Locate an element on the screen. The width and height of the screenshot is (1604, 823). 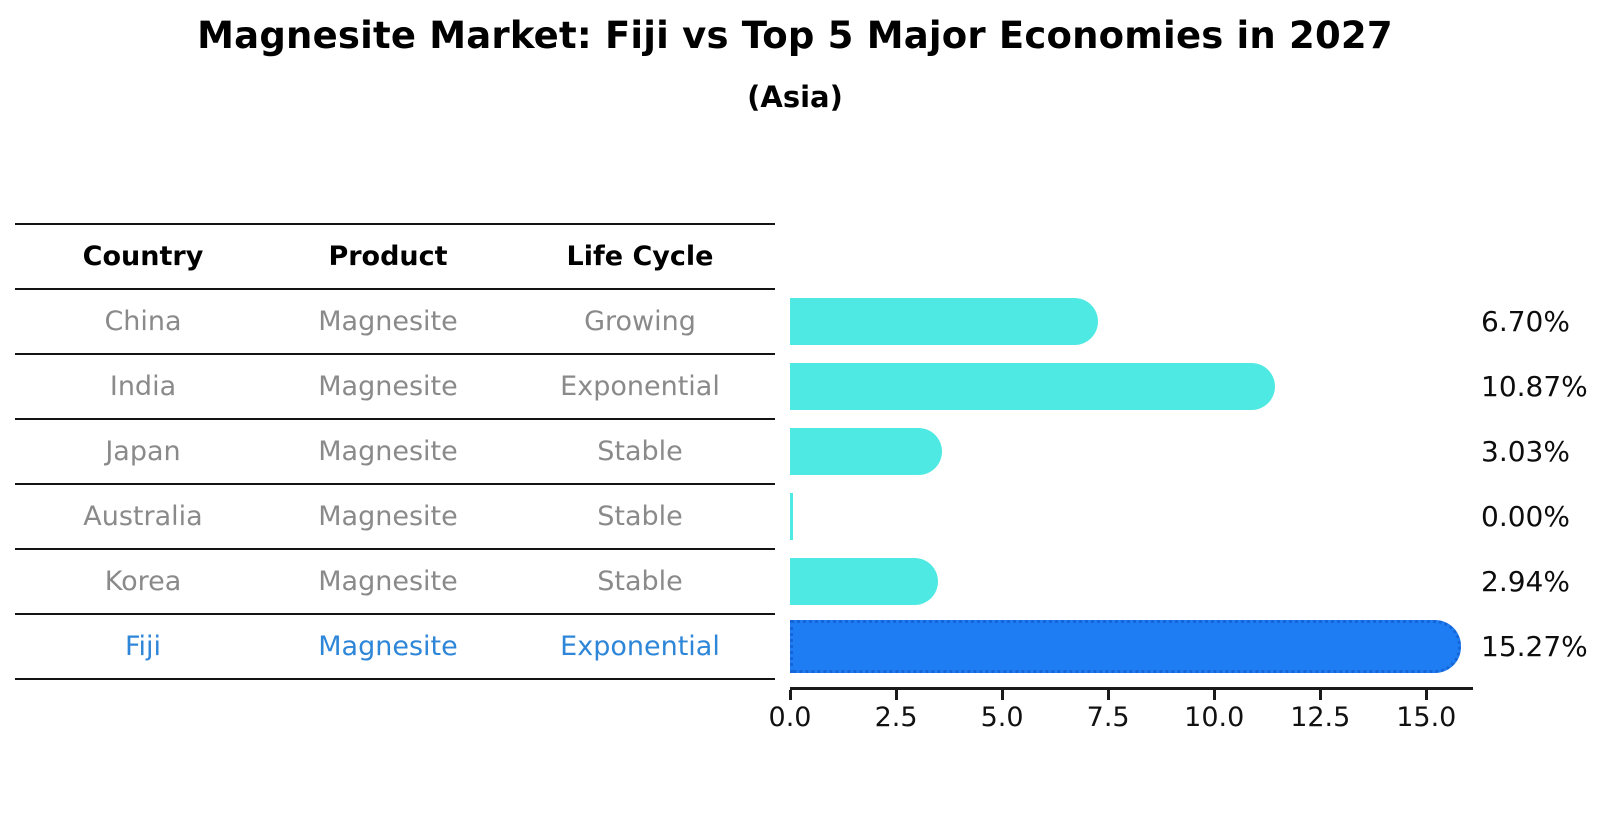
bar-china is located at coordinates (944, 321).